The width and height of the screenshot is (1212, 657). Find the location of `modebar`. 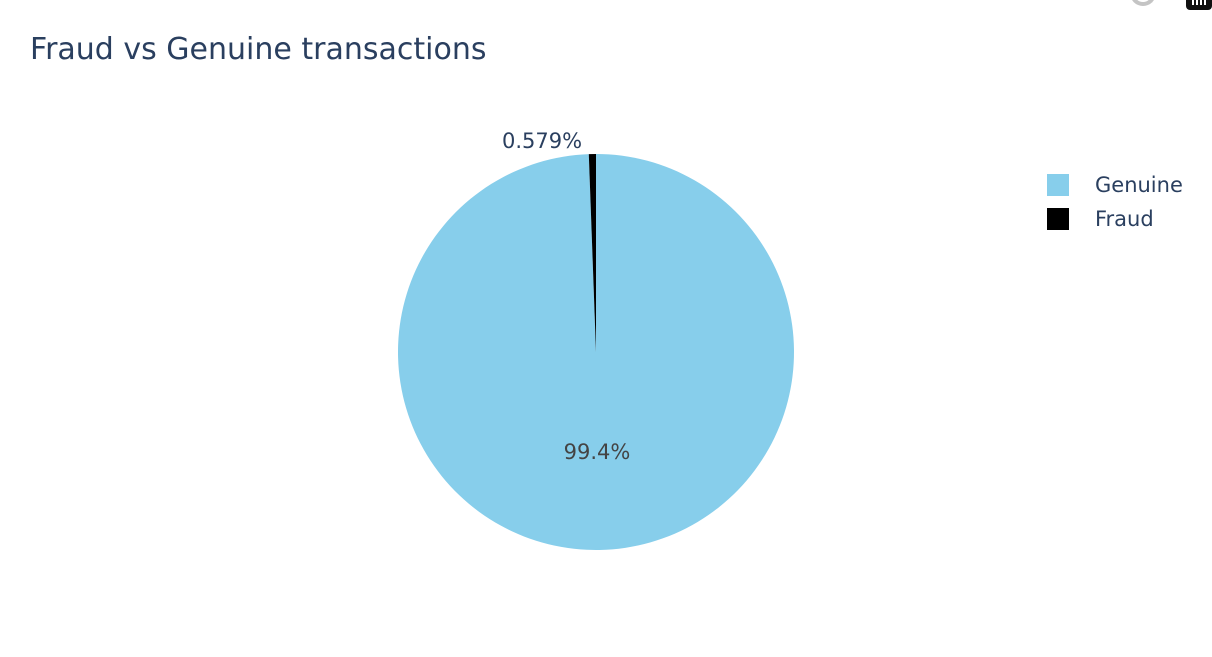

modebar is located at coordinates (1162, 5).